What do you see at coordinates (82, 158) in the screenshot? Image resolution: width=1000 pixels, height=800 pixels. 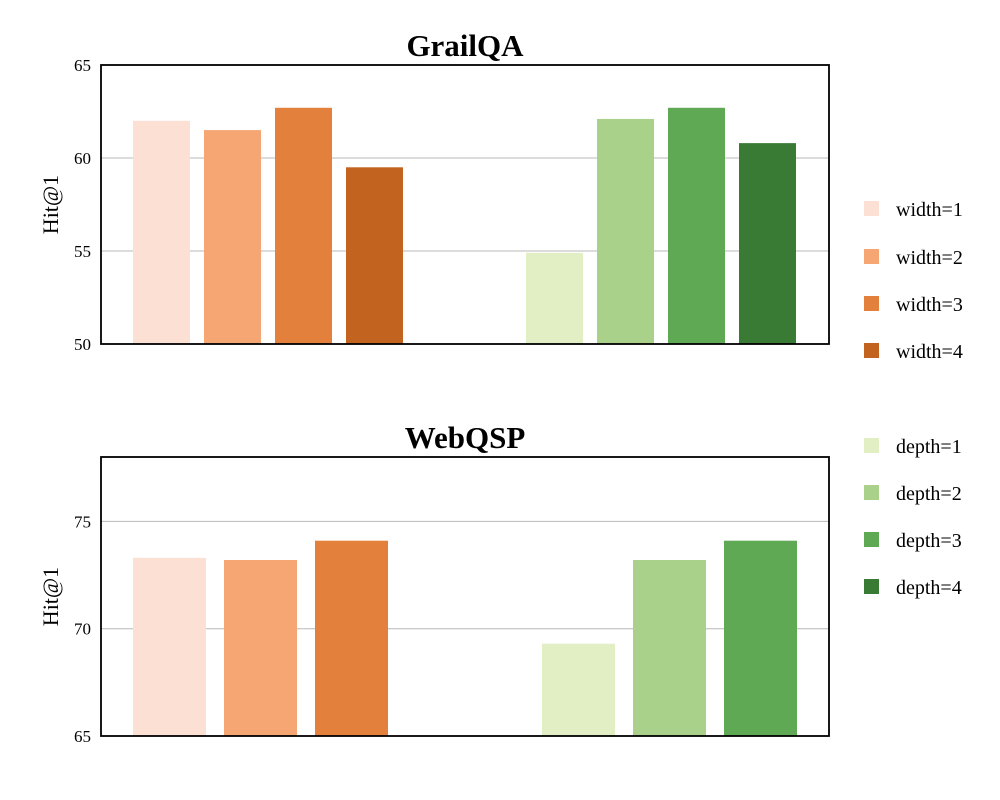 I see `grailqa-ytick-label: 60` at bounding box center [82, 158].